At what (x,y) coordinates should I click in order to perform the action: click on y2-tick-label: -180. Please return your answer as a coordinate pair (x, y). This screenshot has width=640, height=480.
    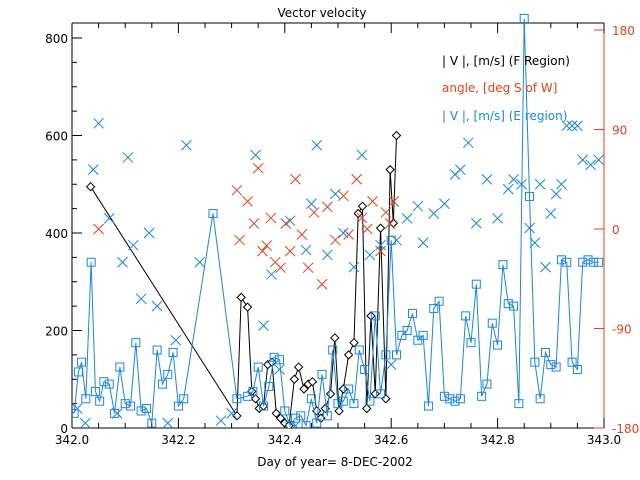
    Looking at the image, I should click on (625, 429).